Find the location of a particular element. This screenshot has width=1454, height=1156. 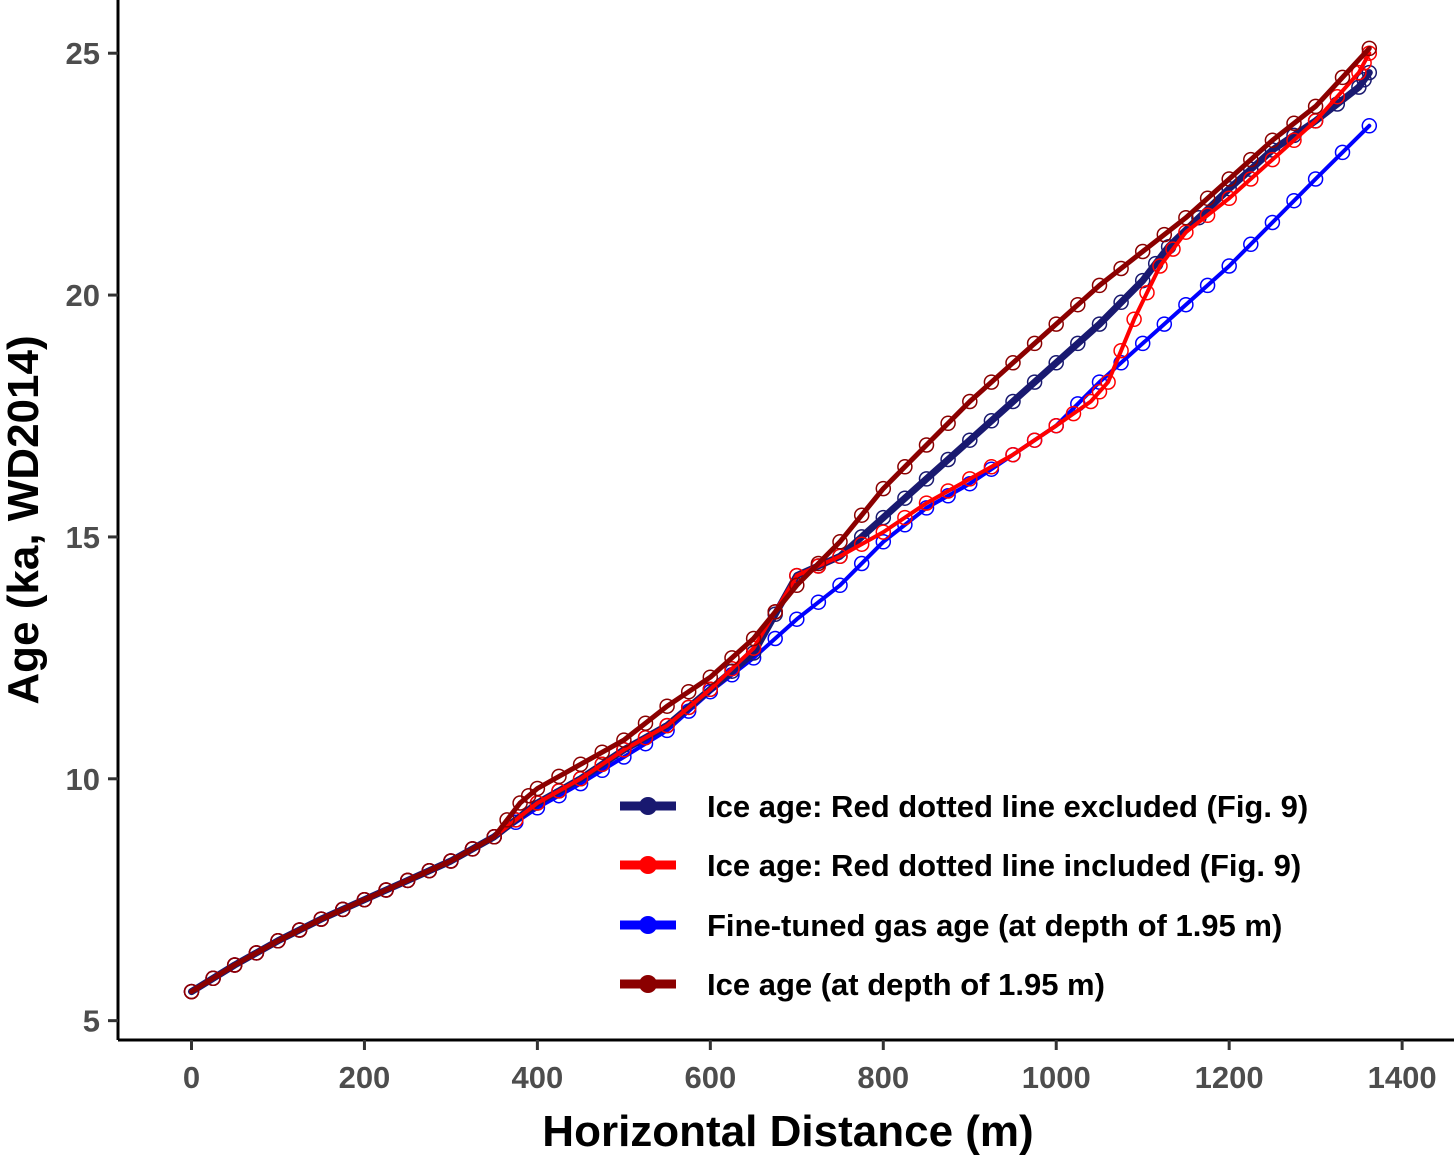

y-tick-label: 25 is located at coordinates (83, 53).